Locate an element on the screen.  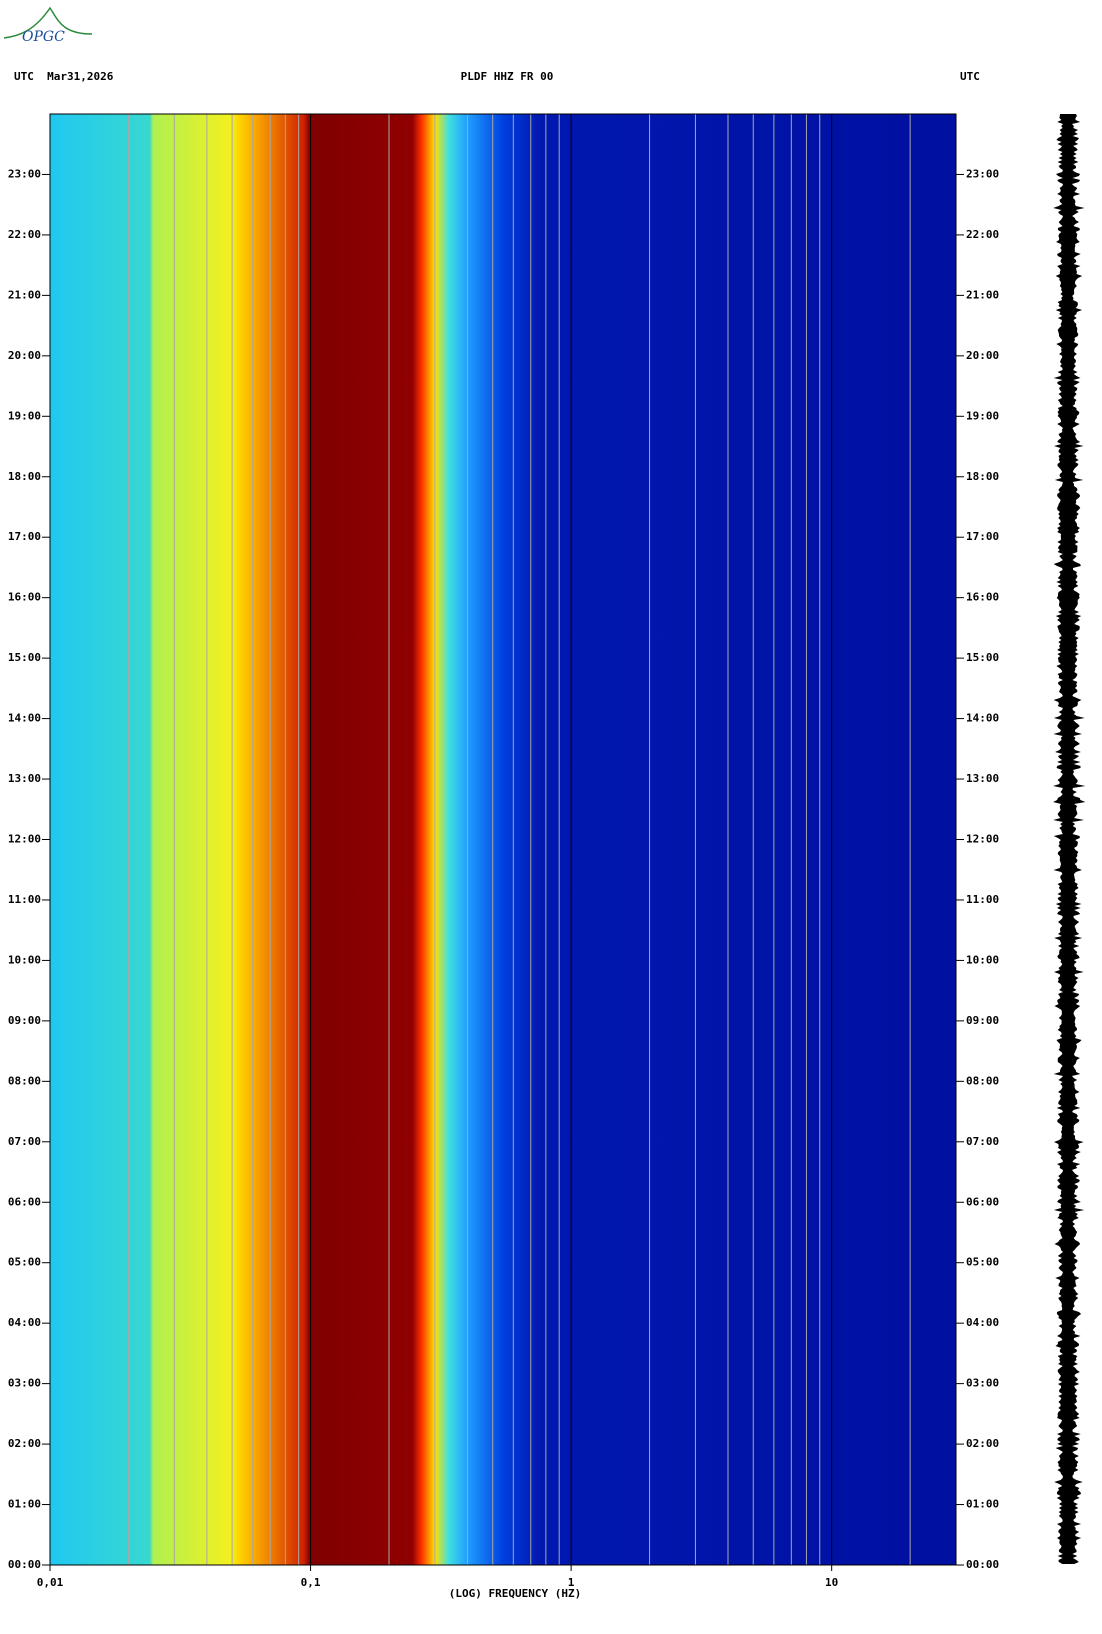
y-tick-label-right: 19:00 is located at coordinates (982, 415).